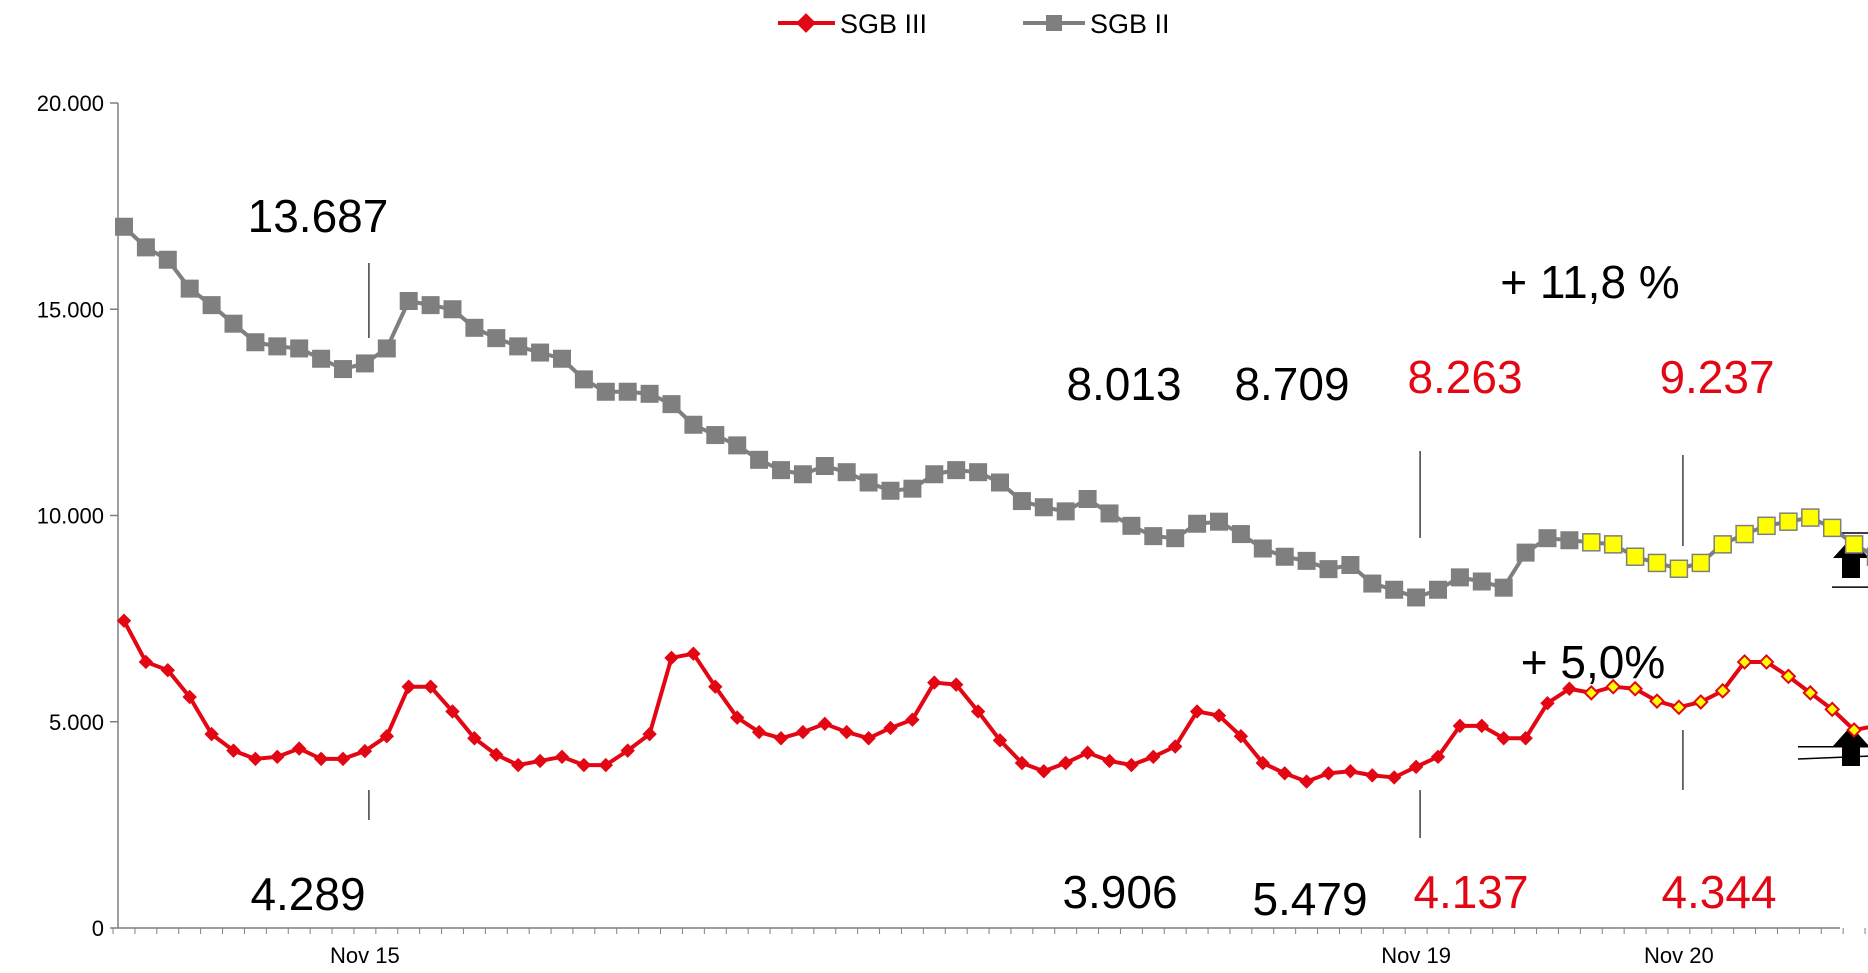  I want to click on legend-label-sgb2: SGB II, so click(1130, 24).